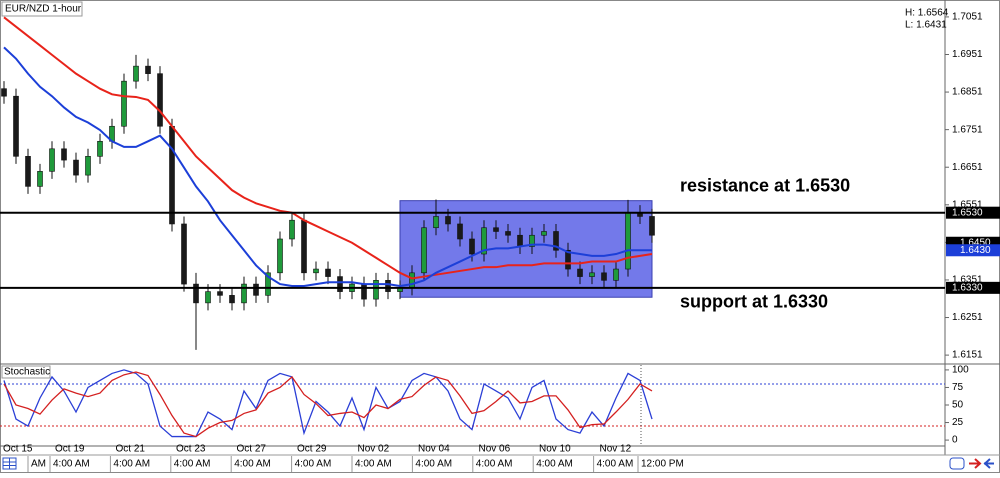  I want to click on x-date-label: Nov 12, so click(616, 449).